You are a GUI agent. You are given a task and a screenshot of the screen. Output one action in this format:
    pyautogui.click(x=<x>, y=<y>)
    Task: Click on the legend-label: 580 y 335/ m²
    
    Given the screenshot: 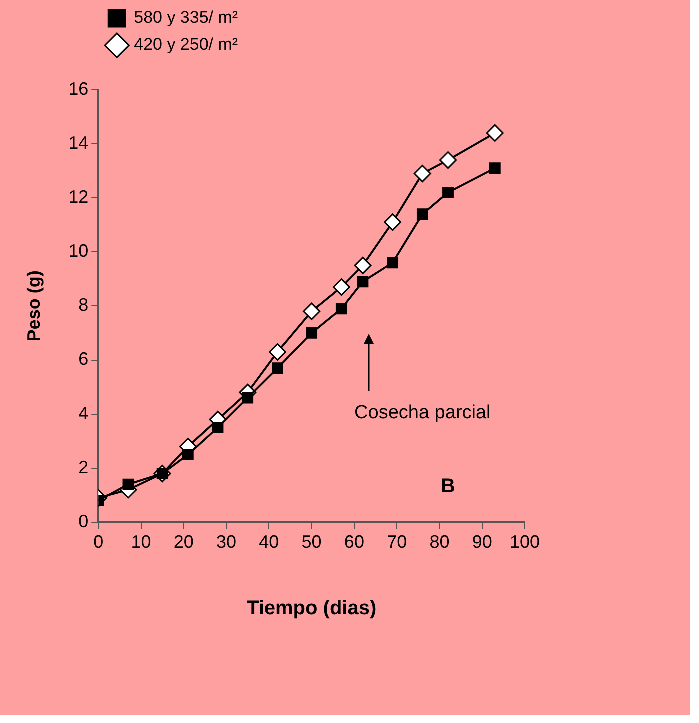 What is the action you would take?
    pyautogui.click(x=186, y=18)
    